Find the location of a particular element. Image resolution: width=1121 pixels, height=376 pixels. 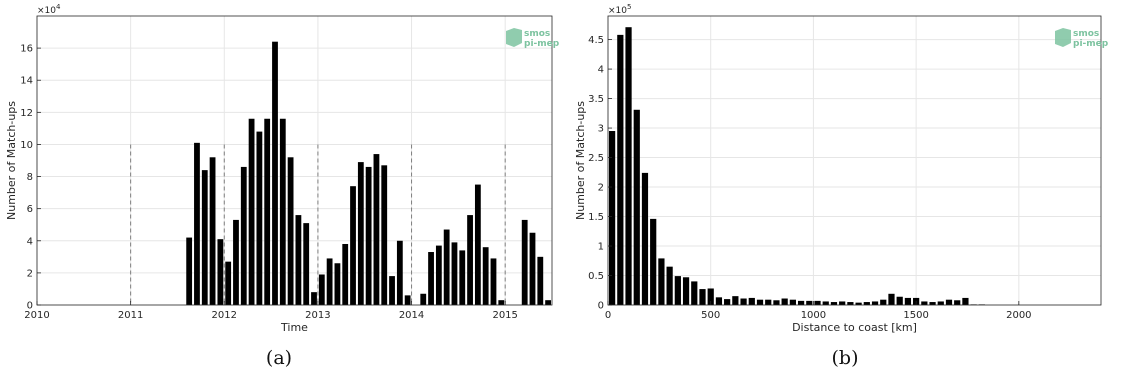

logo-line2: pi-mep is located at coordinates (542, 44).